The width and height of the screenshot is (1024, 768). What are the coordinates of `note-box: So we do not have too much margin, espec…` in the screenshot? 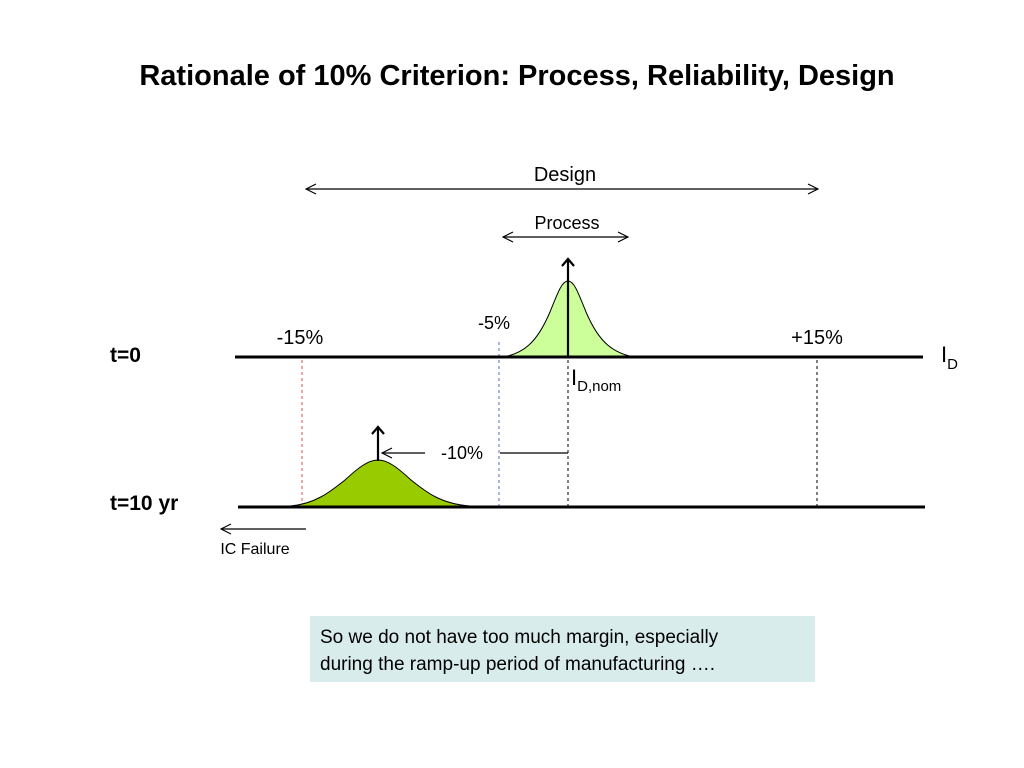 It's located at (562, 649).